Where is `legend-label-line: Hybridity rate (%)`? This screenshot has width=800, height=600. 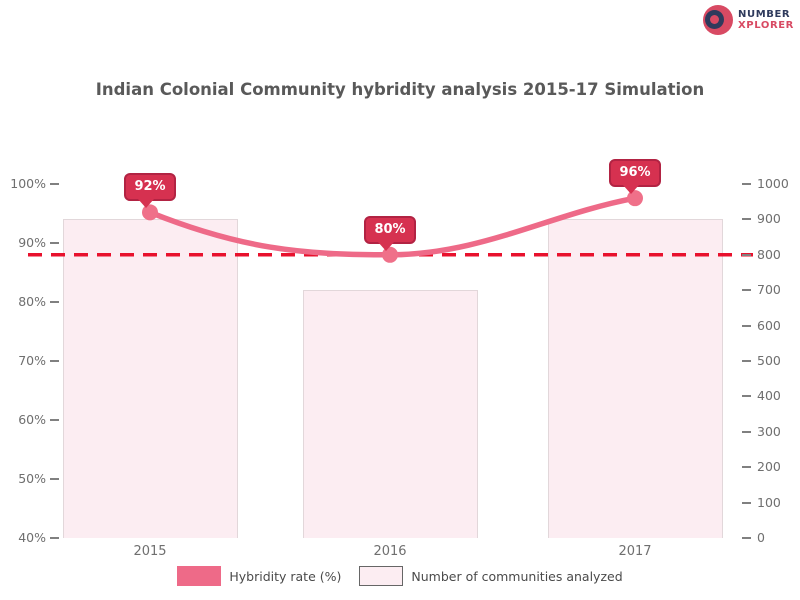 legend-label-line: Hybridity rate (%) is located at coordinates (285, 576).